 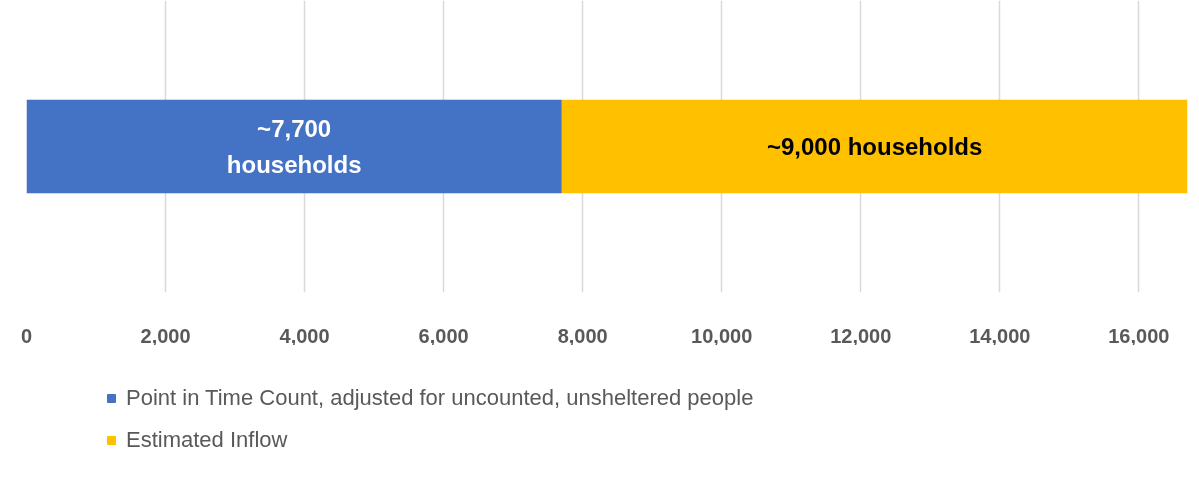 What do you see at coordinates (165, 335) in the screenshot?
I see `x-tick-label: 2,000` at bounding box center [165, 335].